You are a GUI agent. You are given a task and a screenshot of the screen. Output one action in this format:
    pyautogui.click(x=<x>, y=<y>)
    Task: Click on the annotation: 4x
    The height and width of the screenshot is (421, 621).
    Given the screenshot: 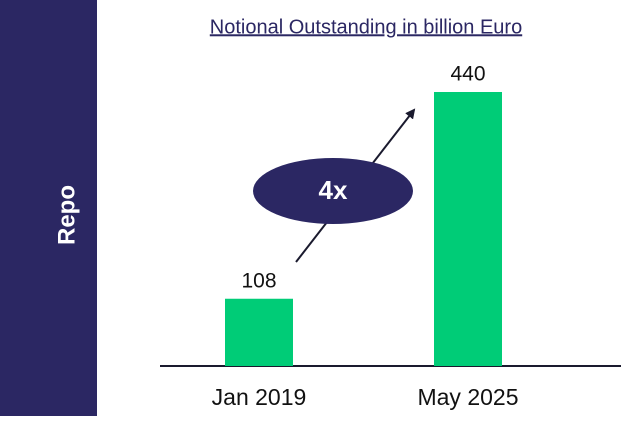 What is the action you would take?
    pyautogui.click(x=333, y=190)
    